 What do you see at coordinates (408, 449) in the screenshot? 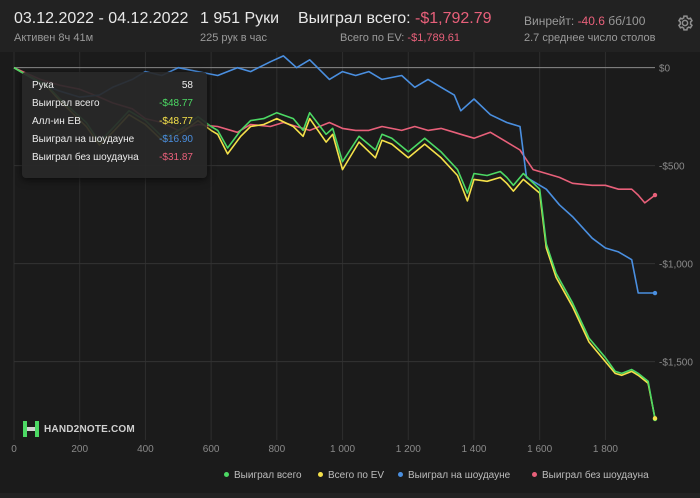
I see `x-tick-label: 1 200` at bounding box center [408, 449].